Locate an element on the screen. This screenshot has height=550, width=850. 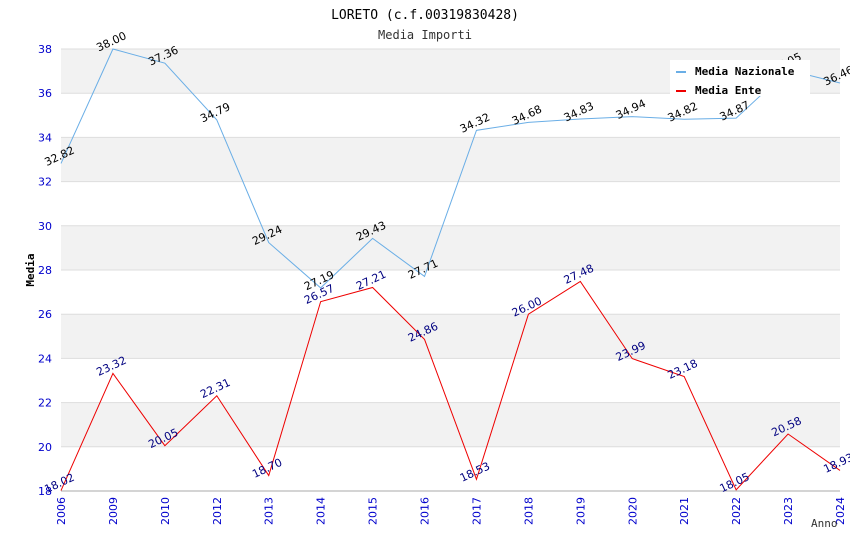
data-label: 18.53 is located at coordinates (475, 472).